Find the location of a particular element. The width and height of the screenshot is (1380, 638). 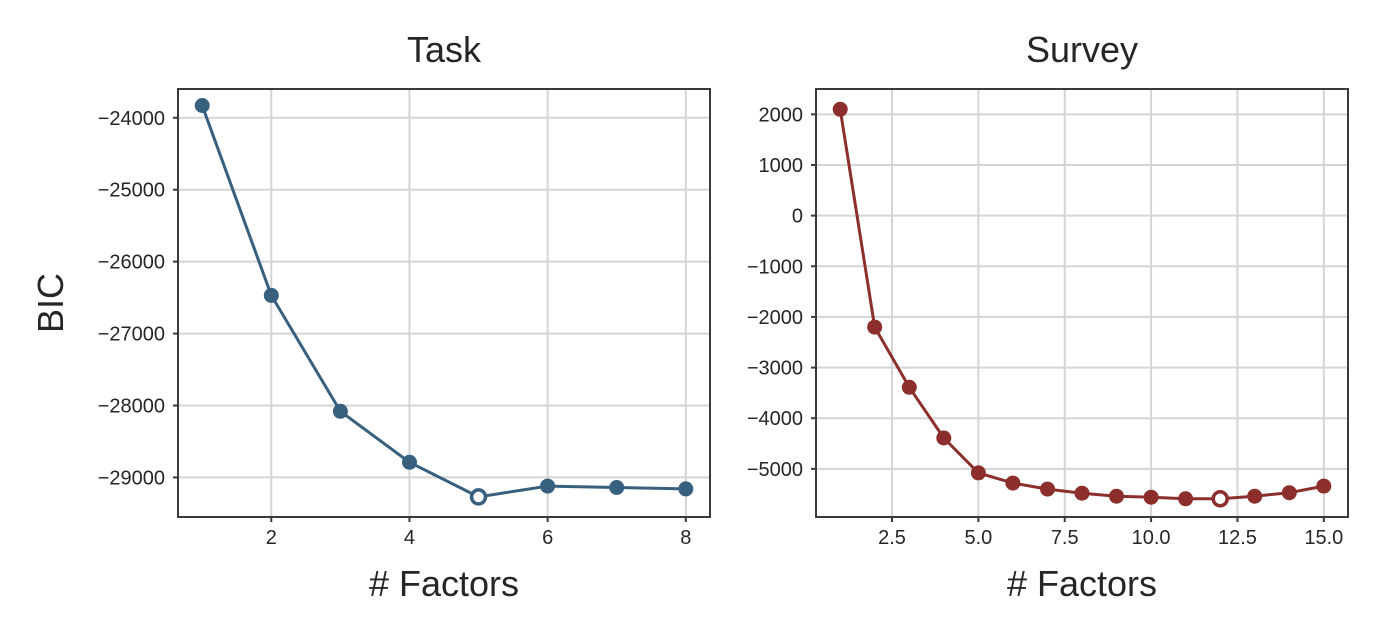

task-y-tick-label: −26000 is located at coordinates (131, 263).